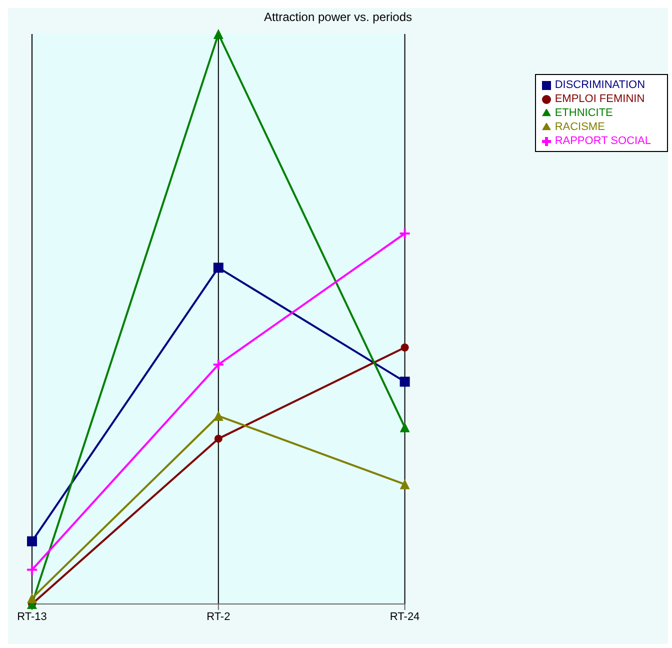 This screenshot has width=672, height=648. Describe the element at coordinates (405, 616) in the screenshot. I see `x-tick-label: RT-24` at that location.